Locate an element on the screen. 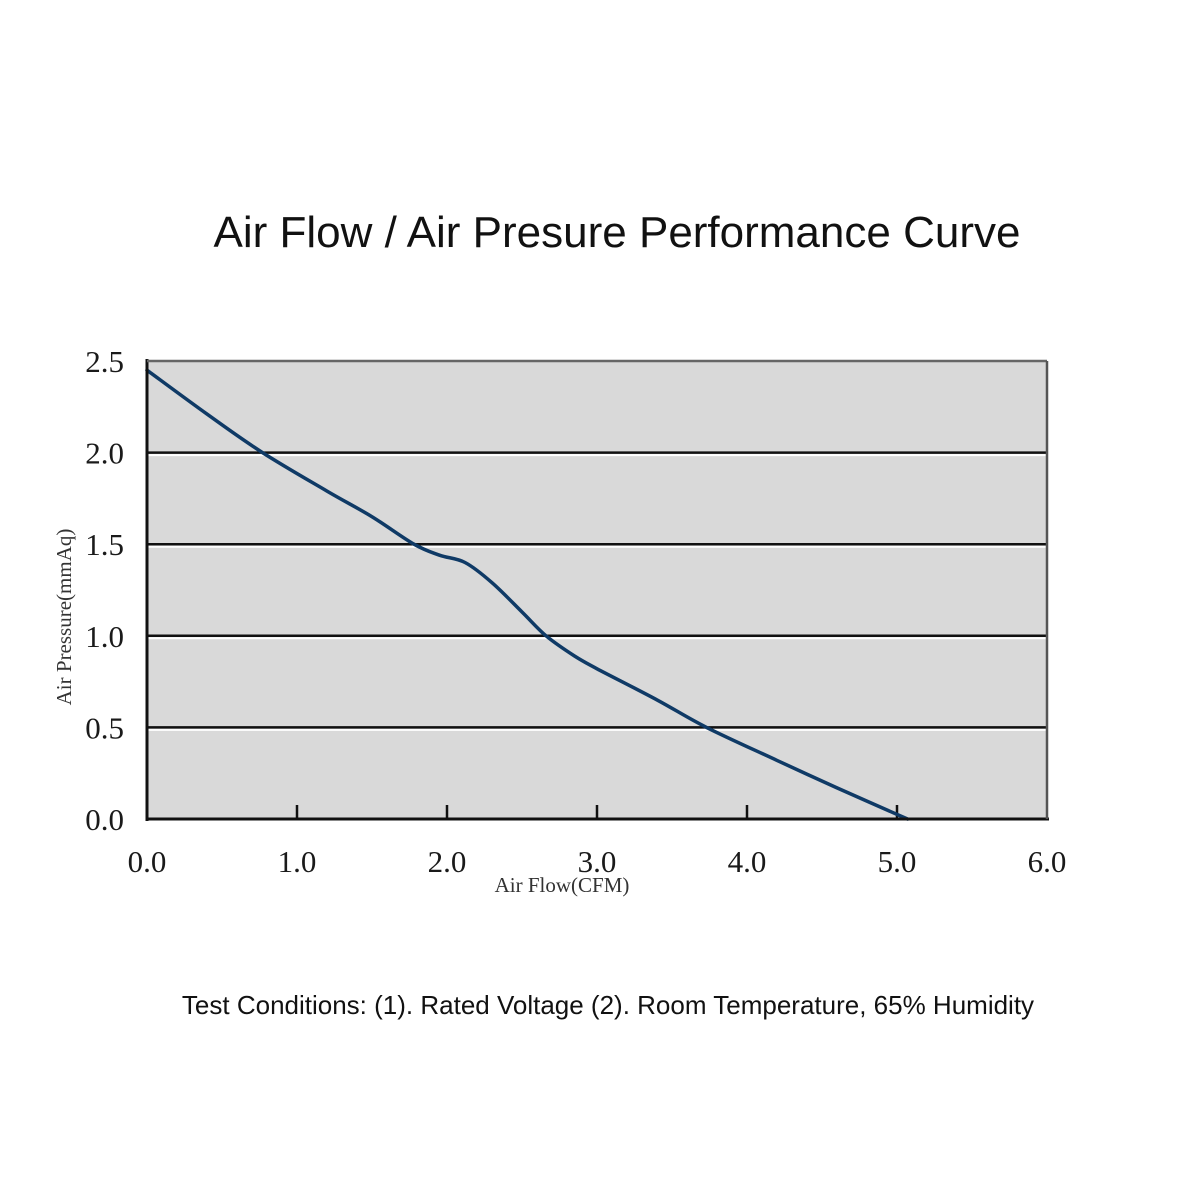 The height and width of the screenshot is (1200, 1200). x-tick-label: 4.0 is located at coordinates (747, 861).